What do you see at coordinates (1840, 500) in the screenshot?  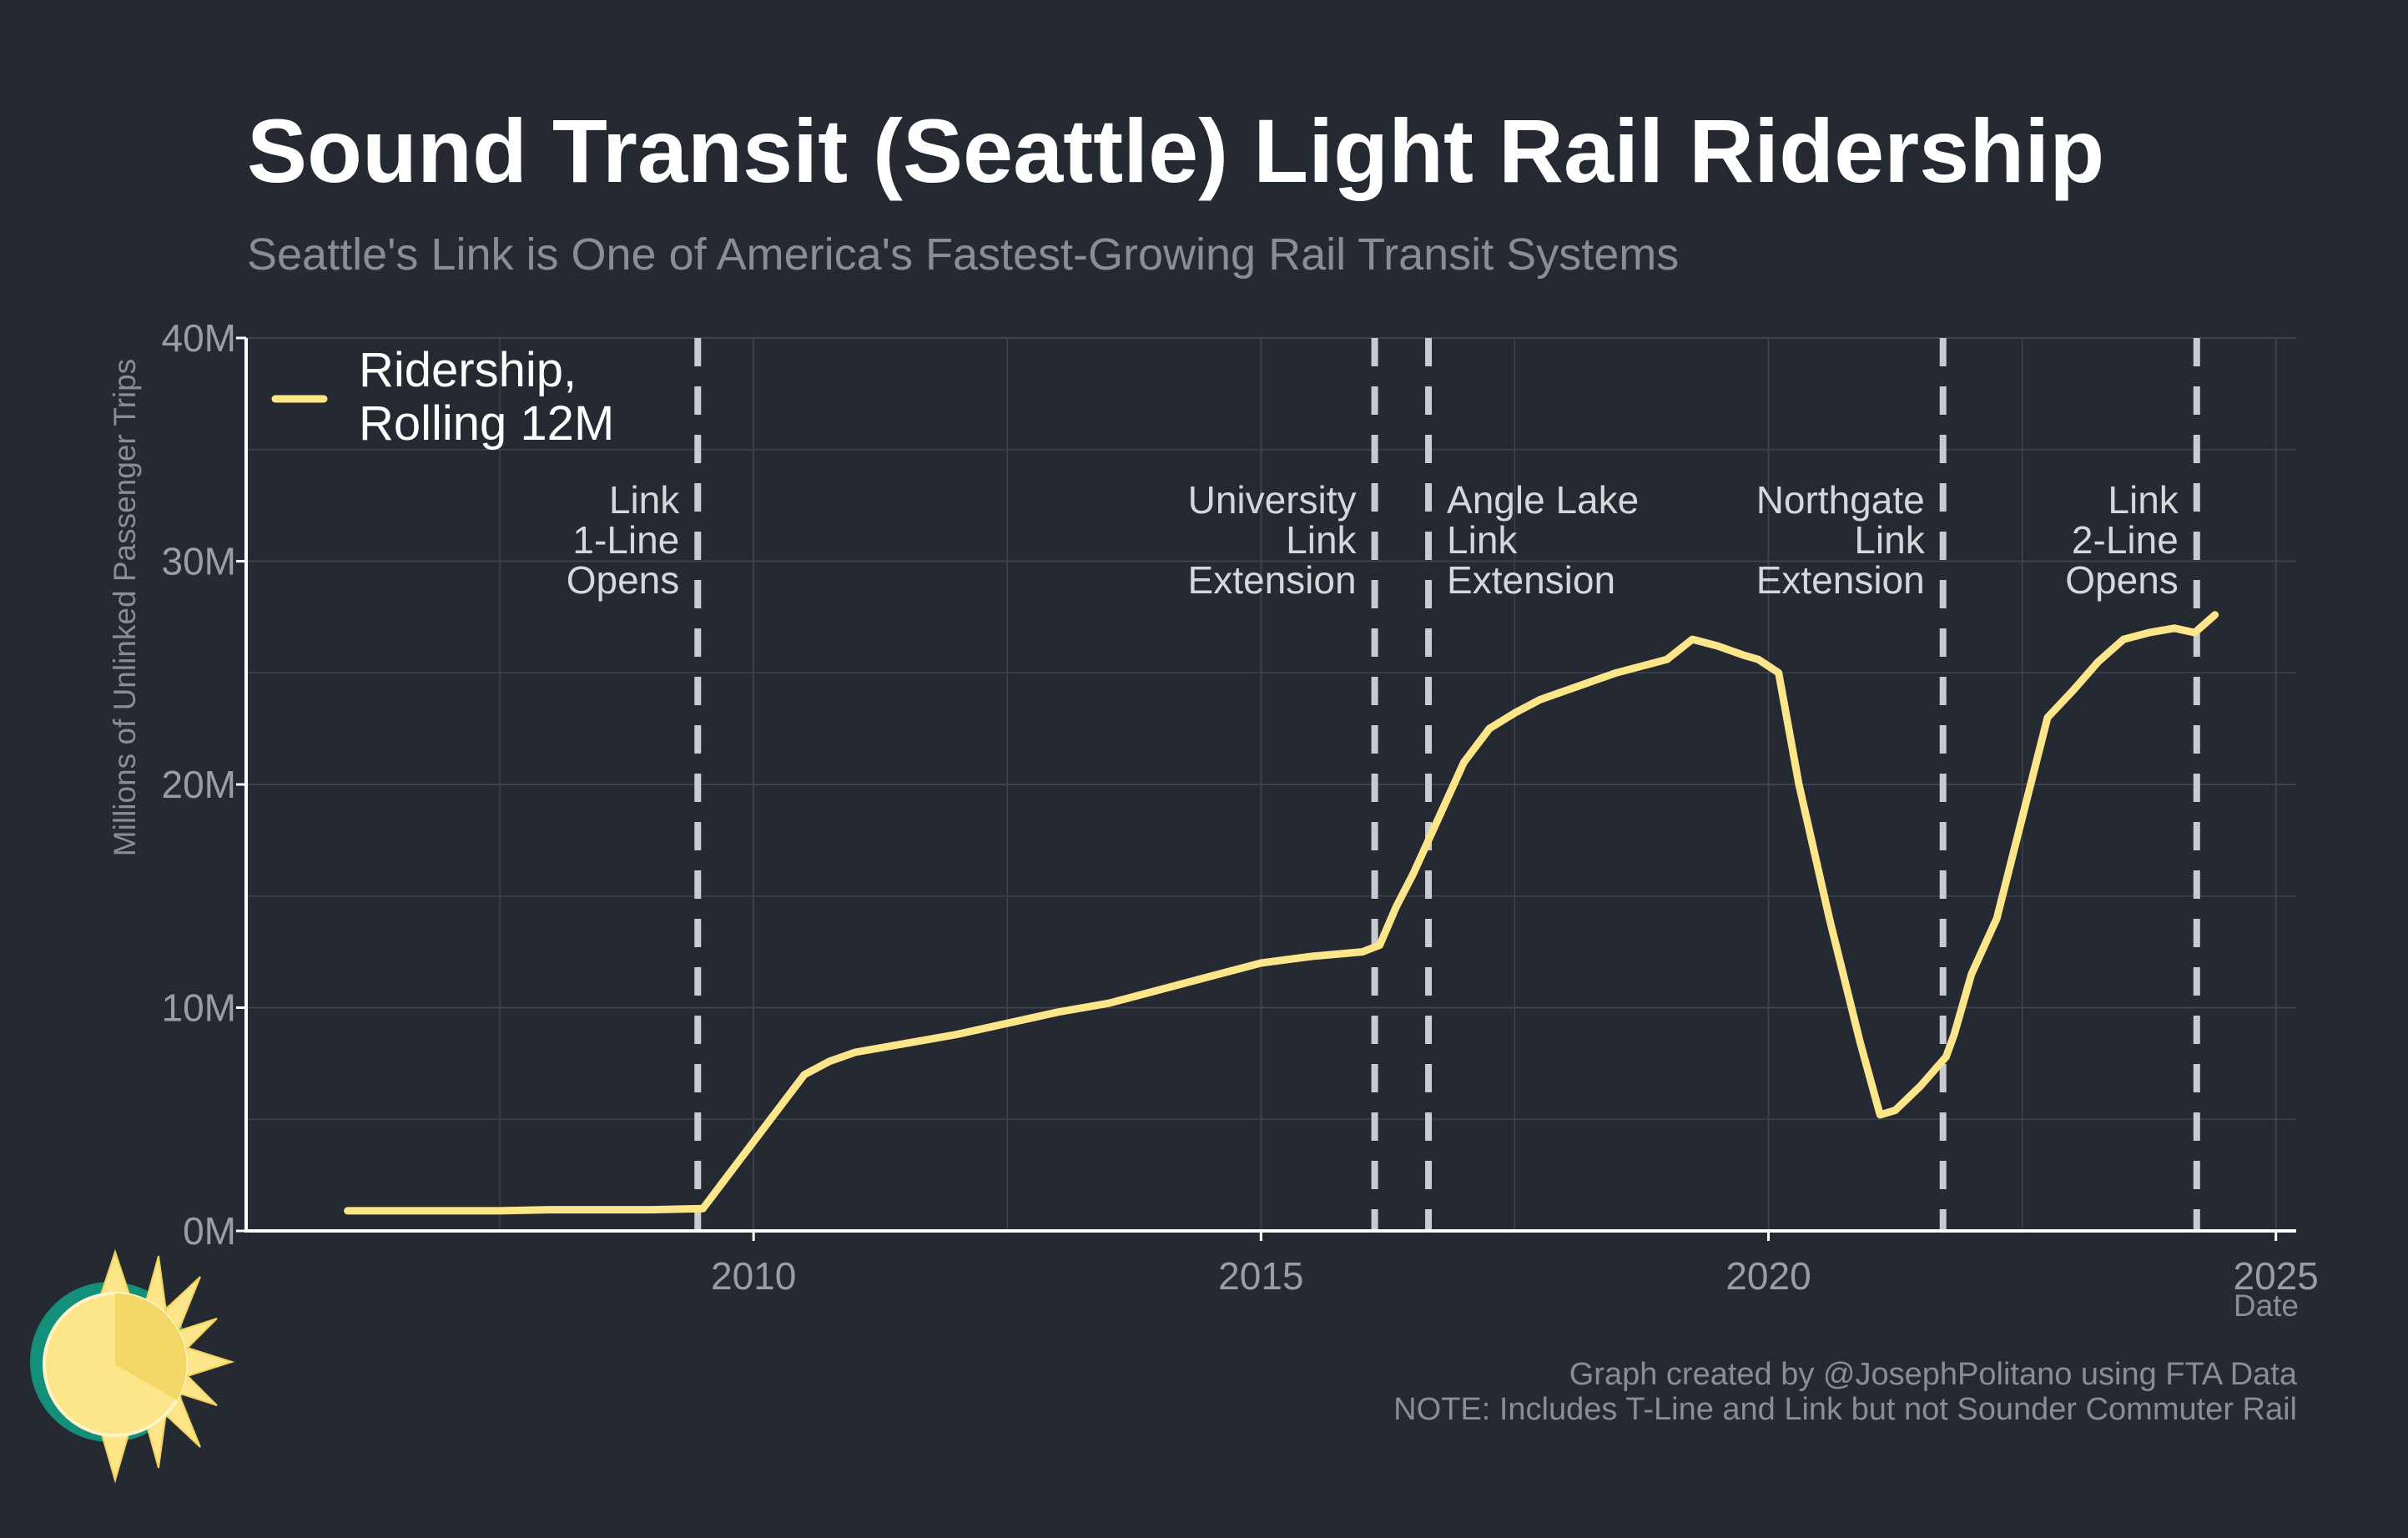 I see `annotation-text: Northgate` at bounding box center [1840, 500].